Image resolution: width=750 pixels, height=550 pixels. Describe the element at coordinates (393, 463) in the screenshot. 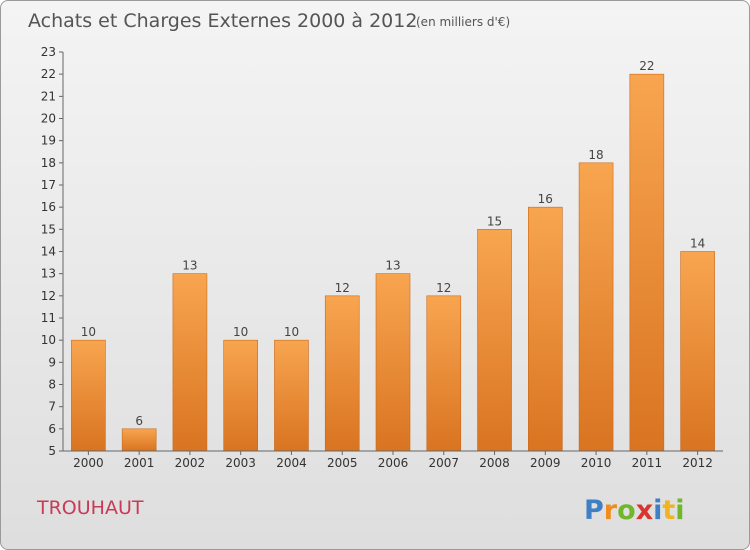

I see `x-tick-label: 2006` at that location.